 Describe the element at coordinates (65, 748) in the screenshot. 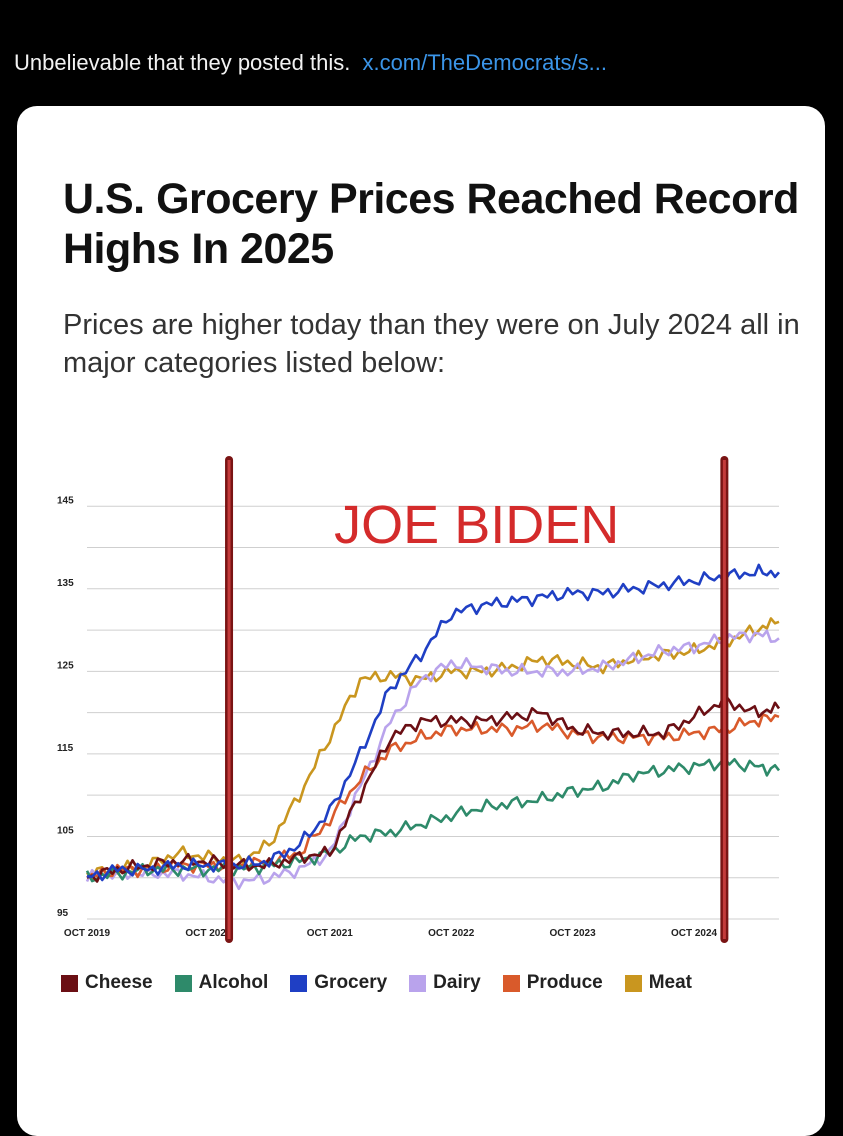

I see `y-tick-label: 115` at that location.